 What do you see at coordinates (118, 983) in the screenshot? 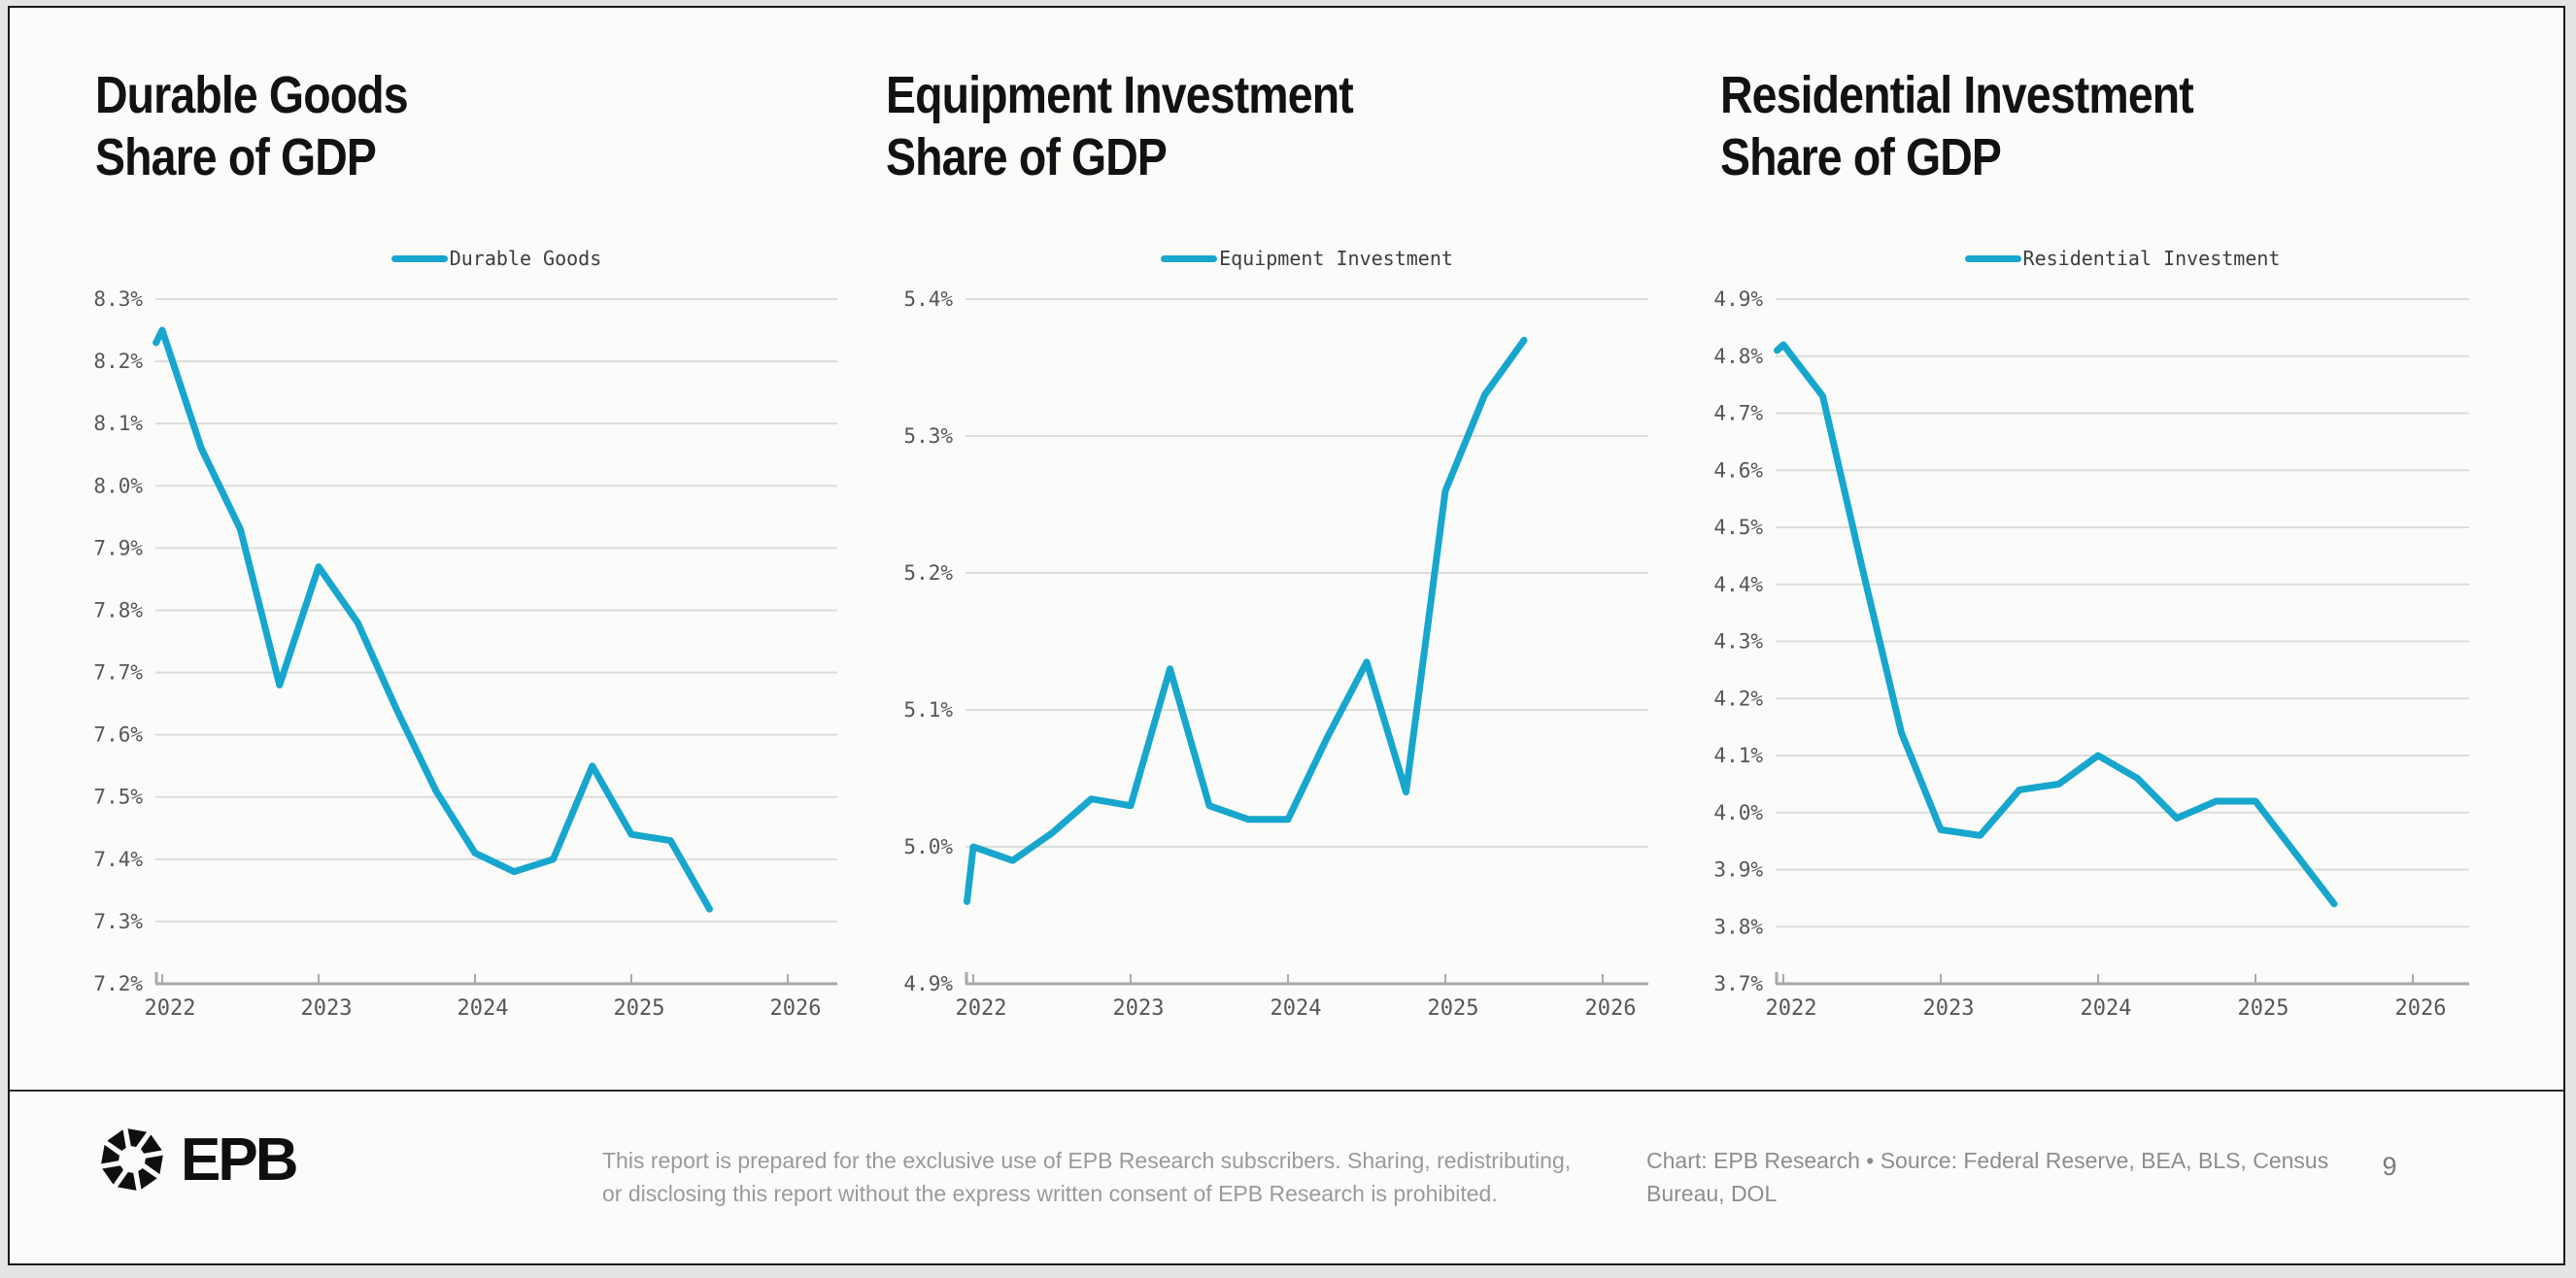
I see `y-tick-label: 7.2%` at bounding box center [118, 983].